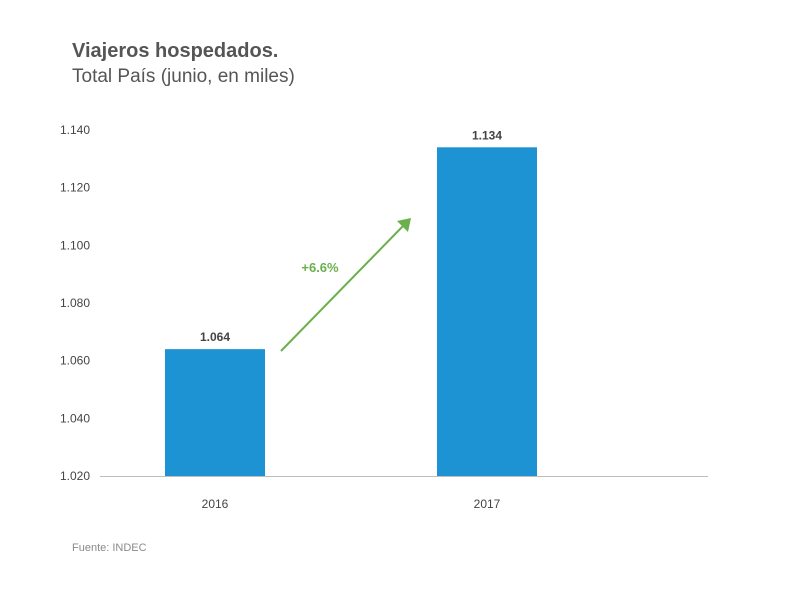 This screenshot has width=800, height=606. What do you see at coordinates (75, 245) in the screenshot?
I see `y-tick-label: 1.100` at bounding box center [75, 245].